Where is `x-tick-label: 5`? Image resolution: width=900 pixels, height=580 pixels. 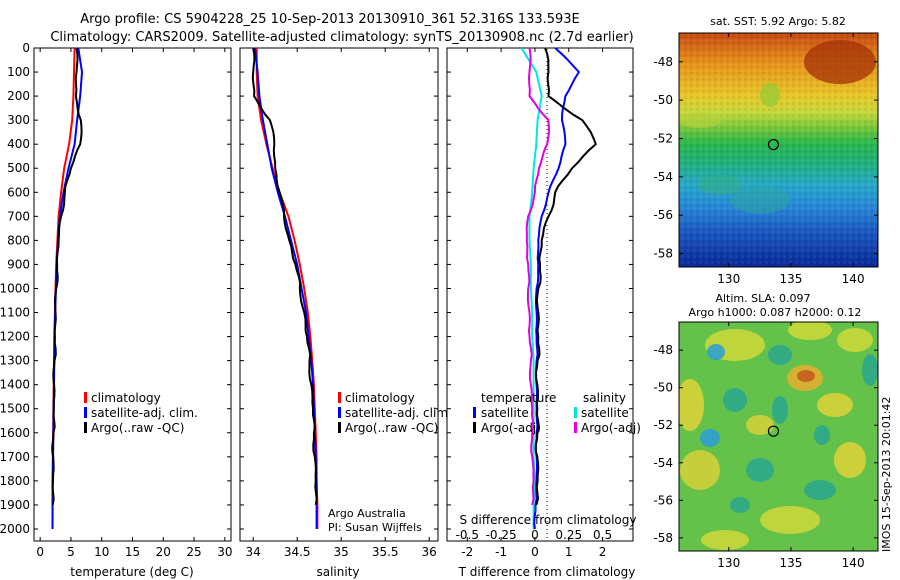 x-tick-label: 5 is located at coordinates (71, 552).